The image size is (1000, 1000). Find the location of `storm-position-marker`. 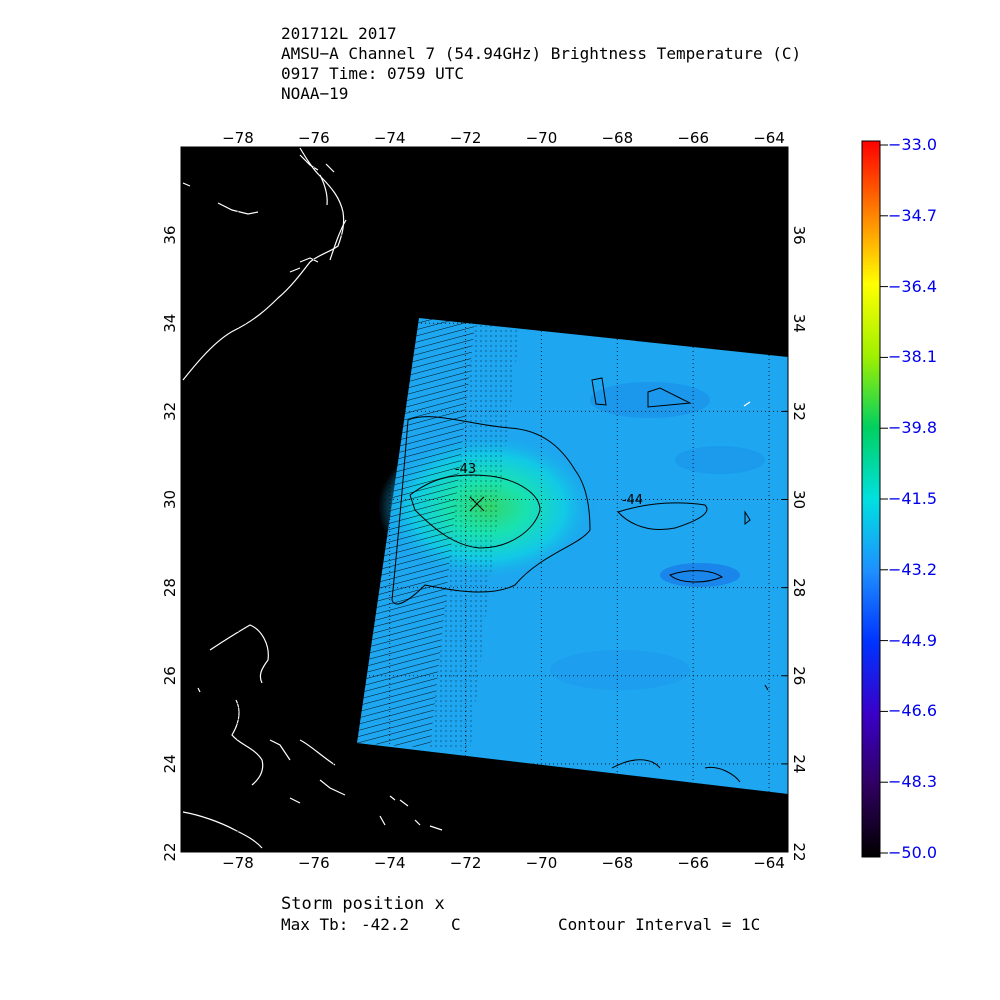

storm-position-marker is located at coordinates (477, 504).